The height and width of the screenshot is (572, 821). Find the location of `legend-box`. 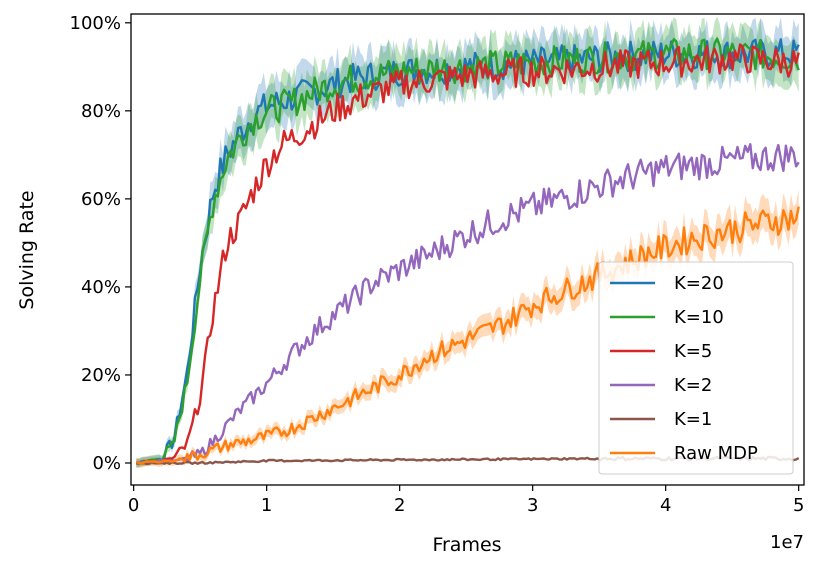

legend-box is located at coordinates (696, 368).